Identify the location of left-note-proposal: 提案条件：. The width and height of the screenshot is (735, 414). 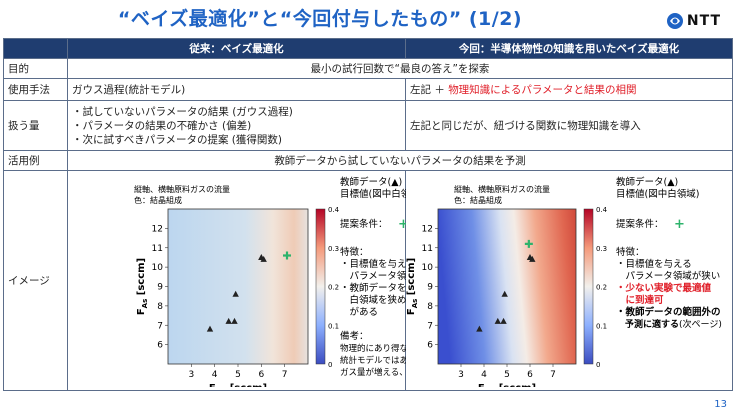
(364, 224).